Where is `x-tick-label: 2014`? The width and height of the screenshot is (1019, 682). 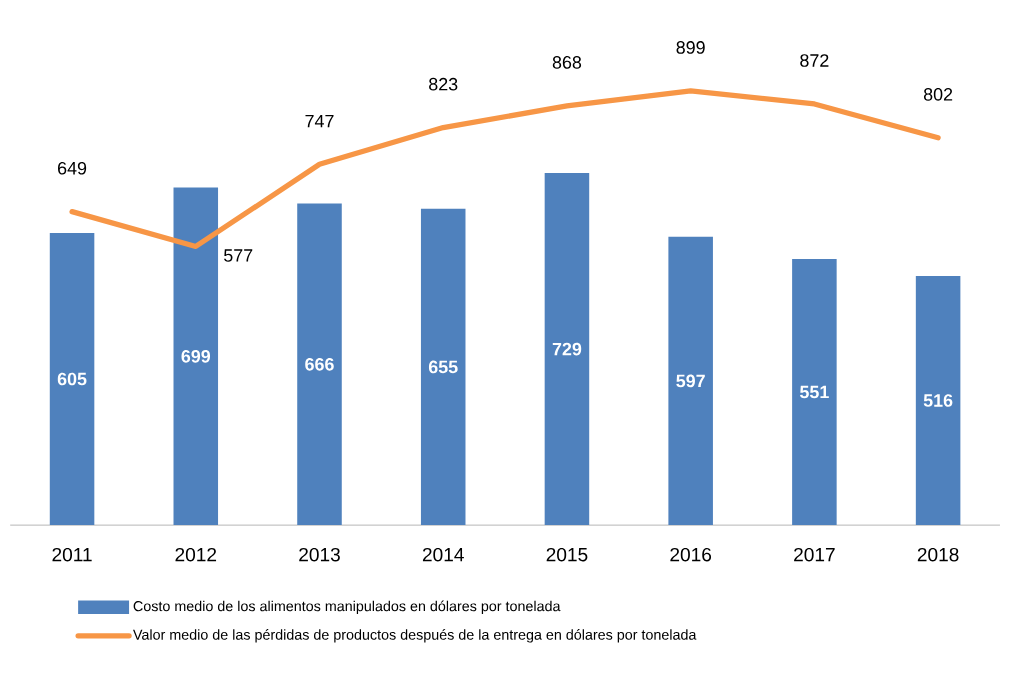 x-tick-label: 2014 is located at coordinates (443, 554).